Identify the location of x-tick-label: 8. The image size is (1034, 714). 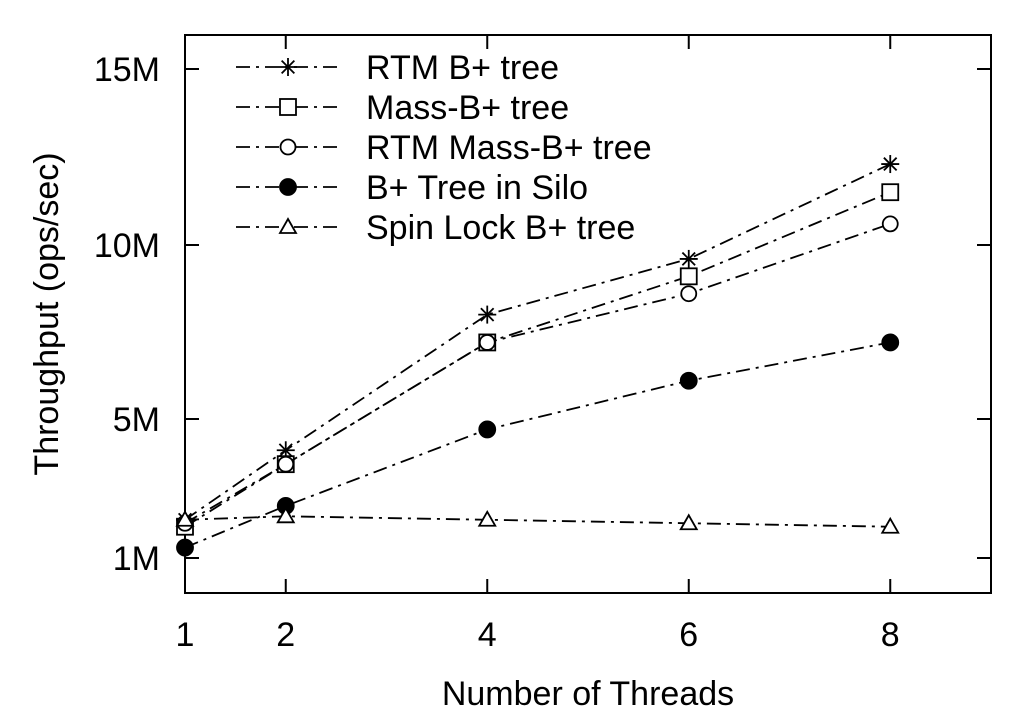
(890, 635).